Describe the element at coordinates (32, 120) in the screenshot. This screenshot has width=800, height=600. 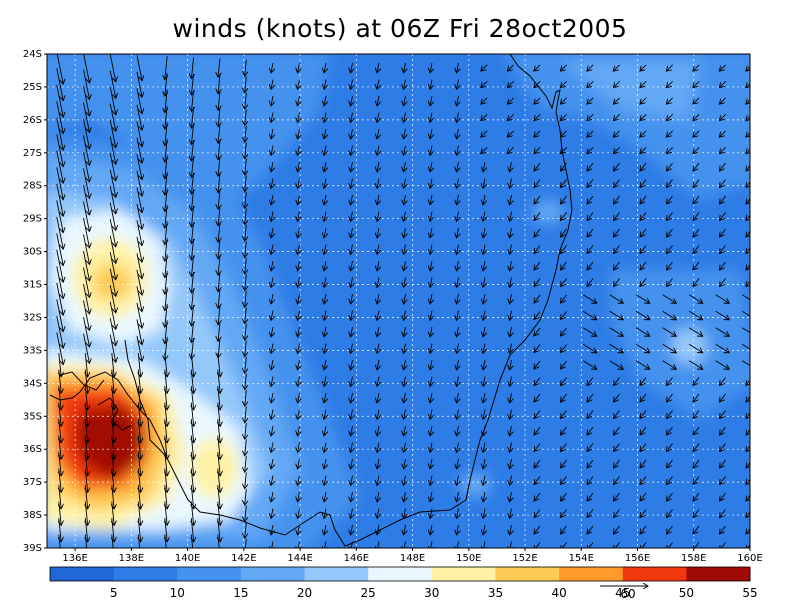
I see `lat-label: 26S` at that location.